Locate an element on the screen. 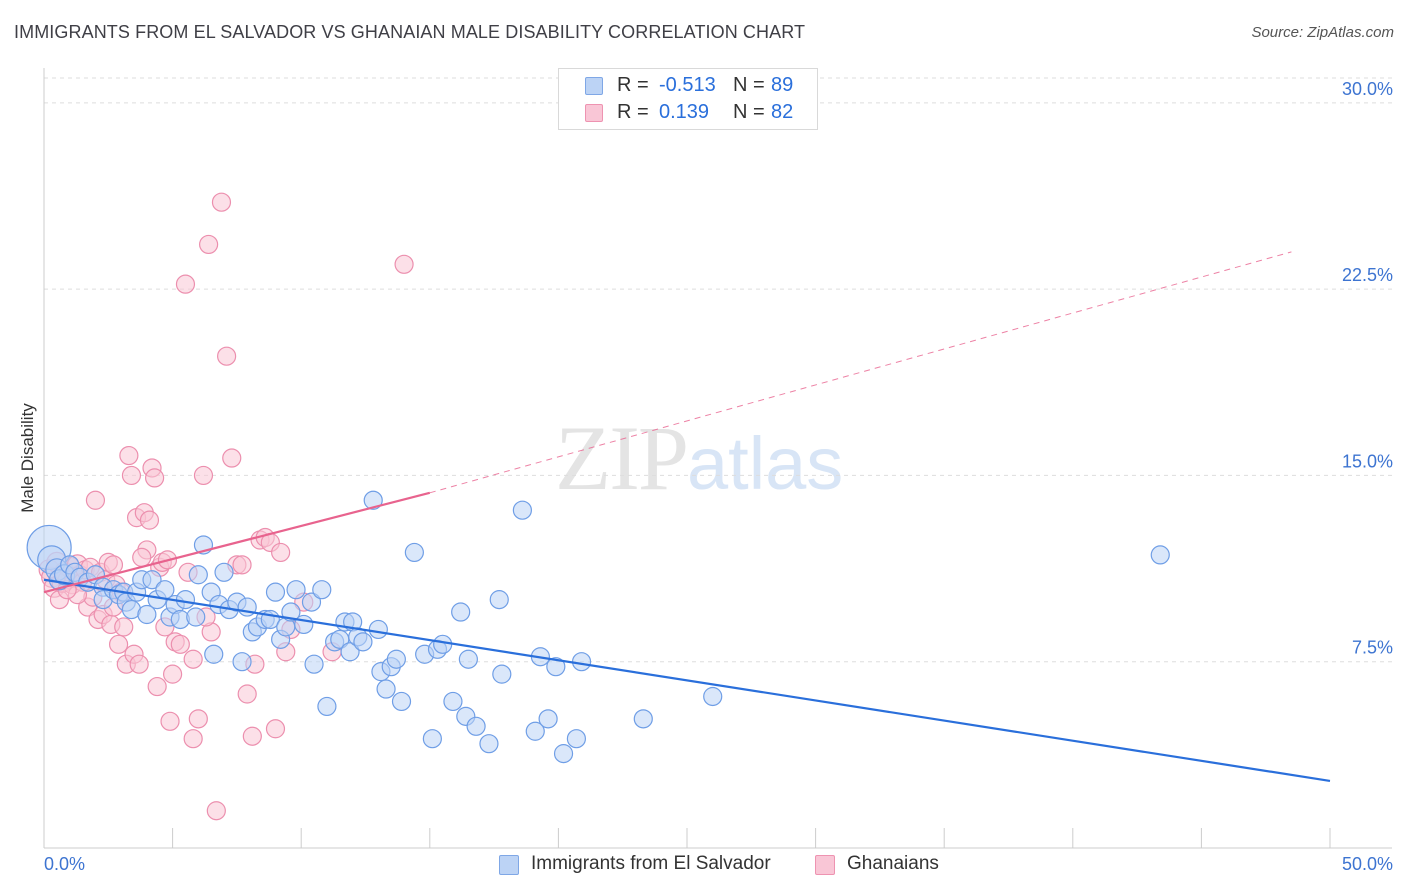 The image size is (1406, 892). series-legend: Immigrants from El Salvador Ghanaians is located at coordinates (703, 865).